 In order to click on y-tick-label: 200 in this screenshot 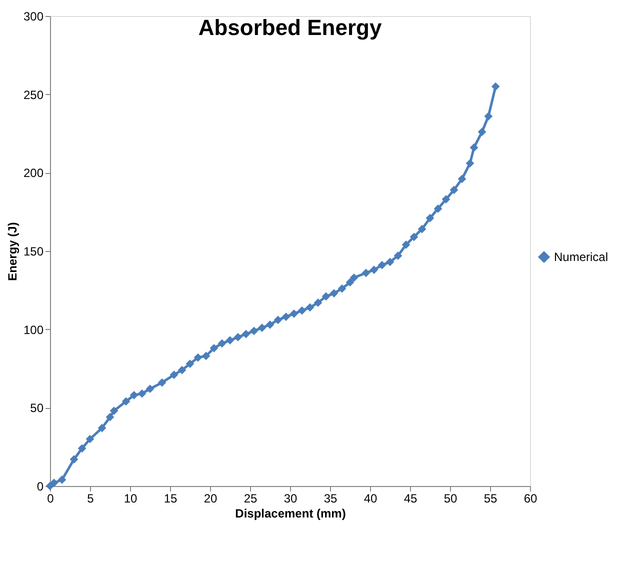, I will do `click(33, 173)`.